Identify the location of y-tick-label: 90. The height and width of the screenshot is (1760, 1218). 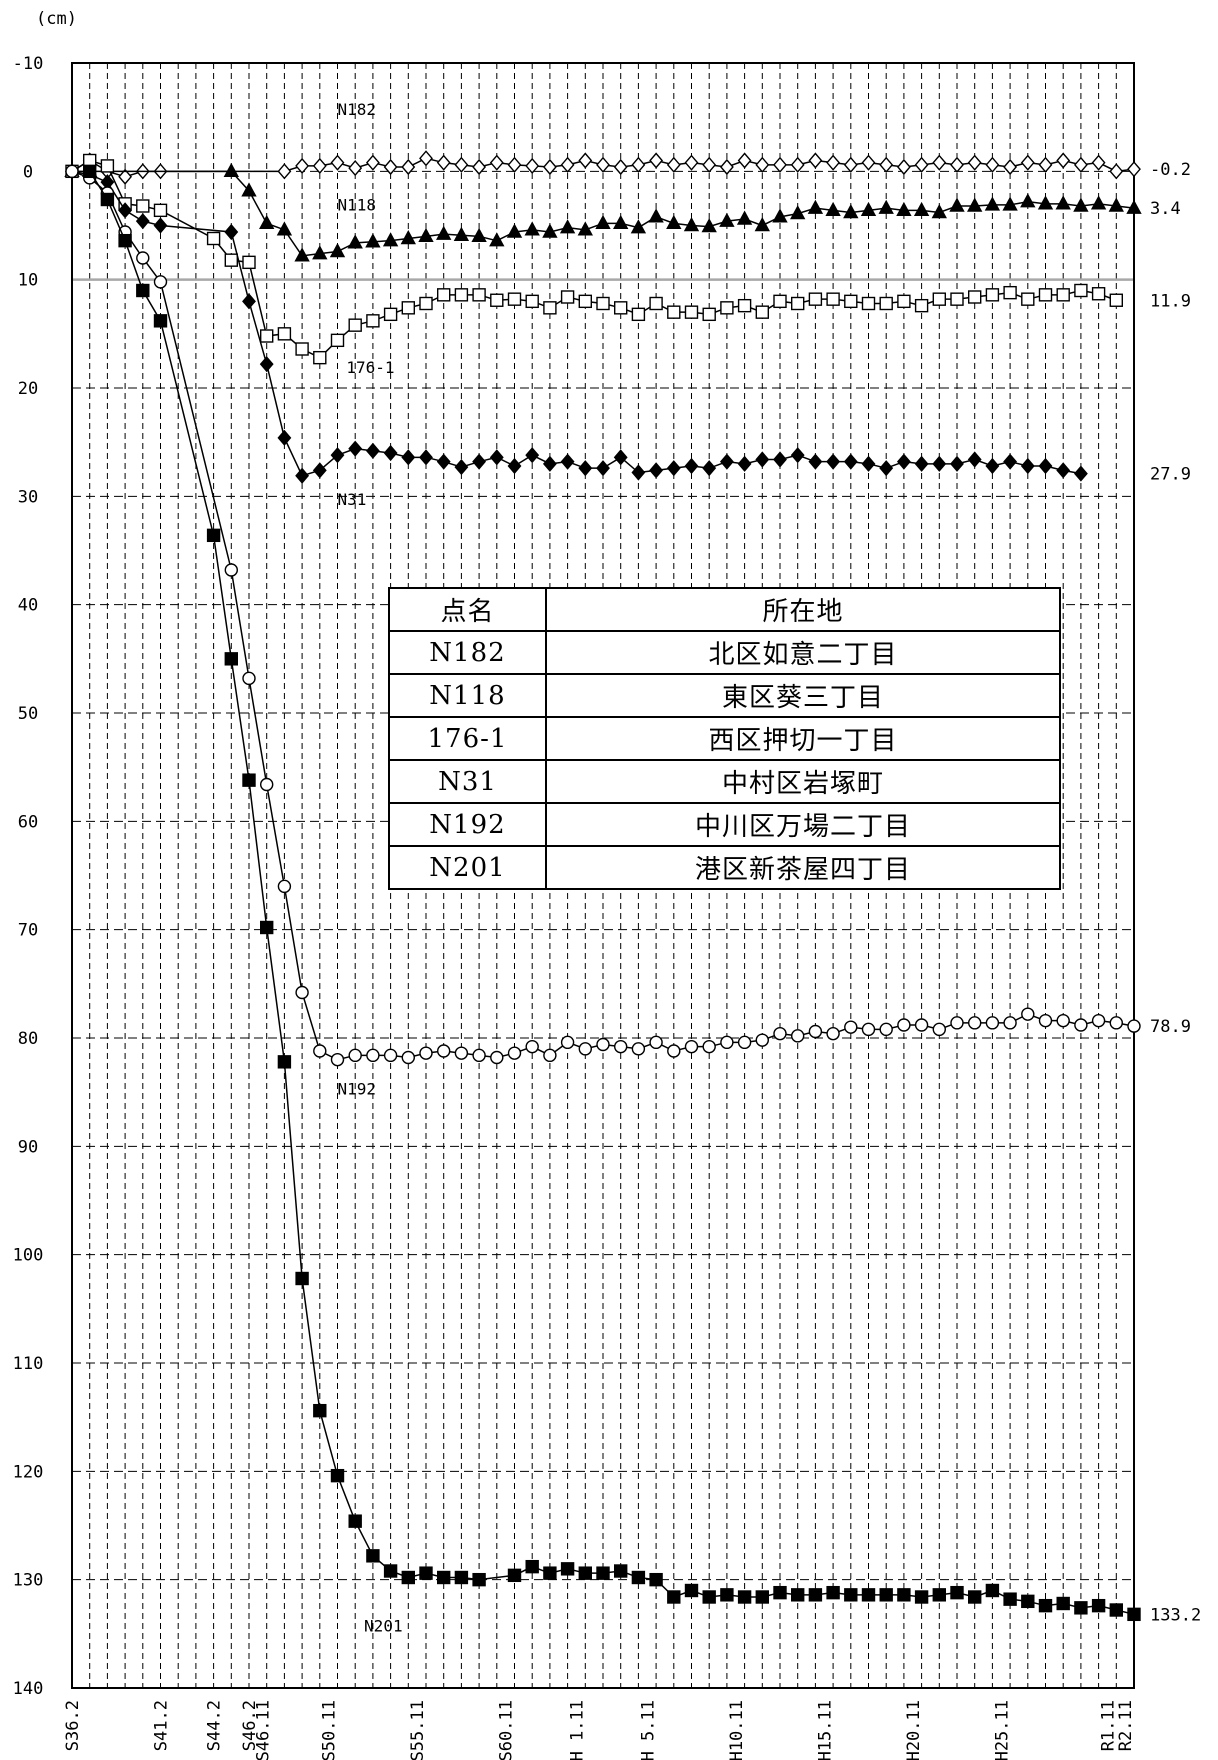
(28, 1147).